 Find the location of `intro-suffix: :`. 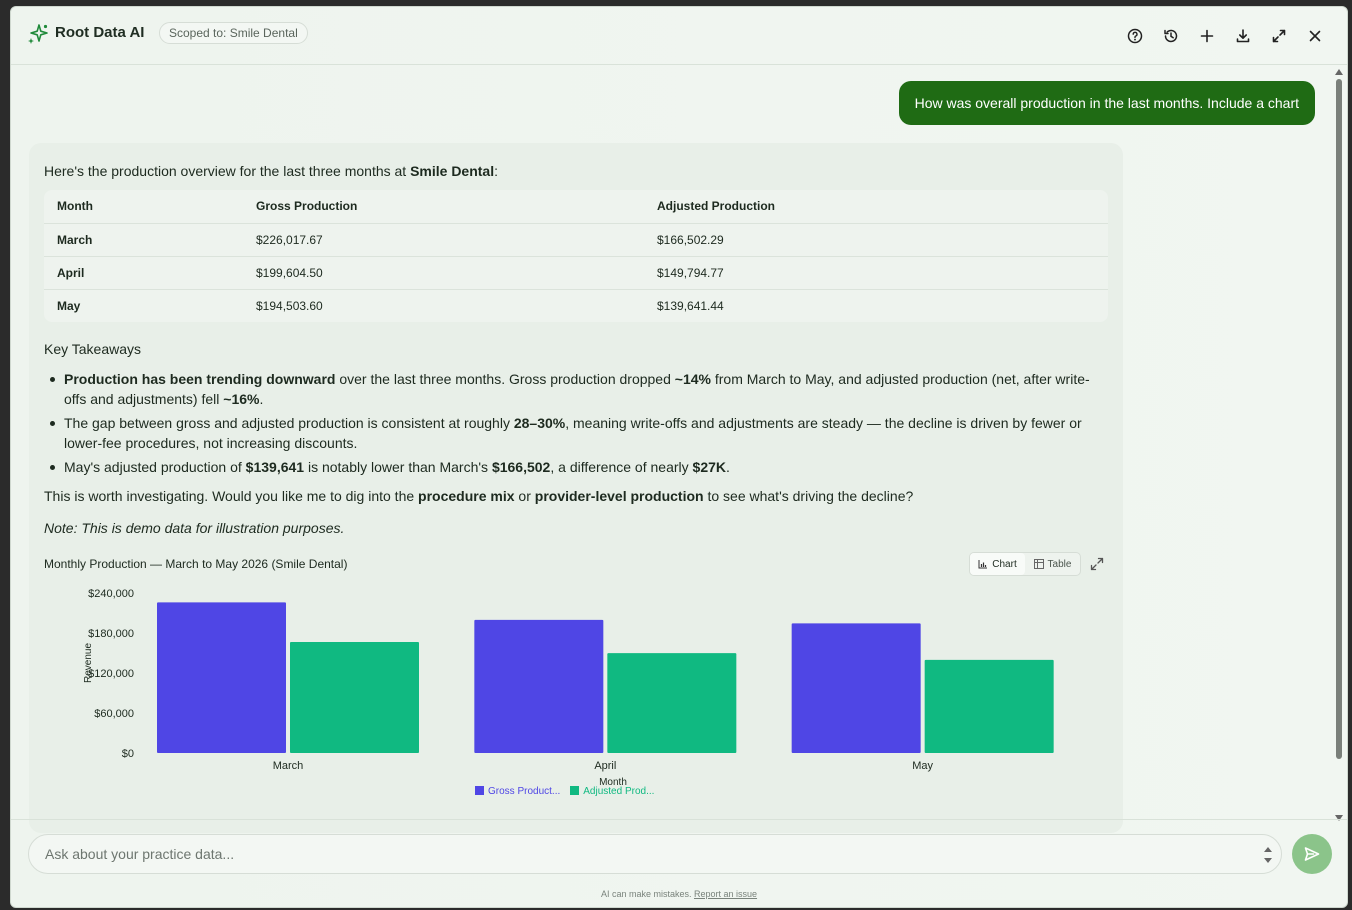

intro-suffix: : is located at coordinates (496, 171).